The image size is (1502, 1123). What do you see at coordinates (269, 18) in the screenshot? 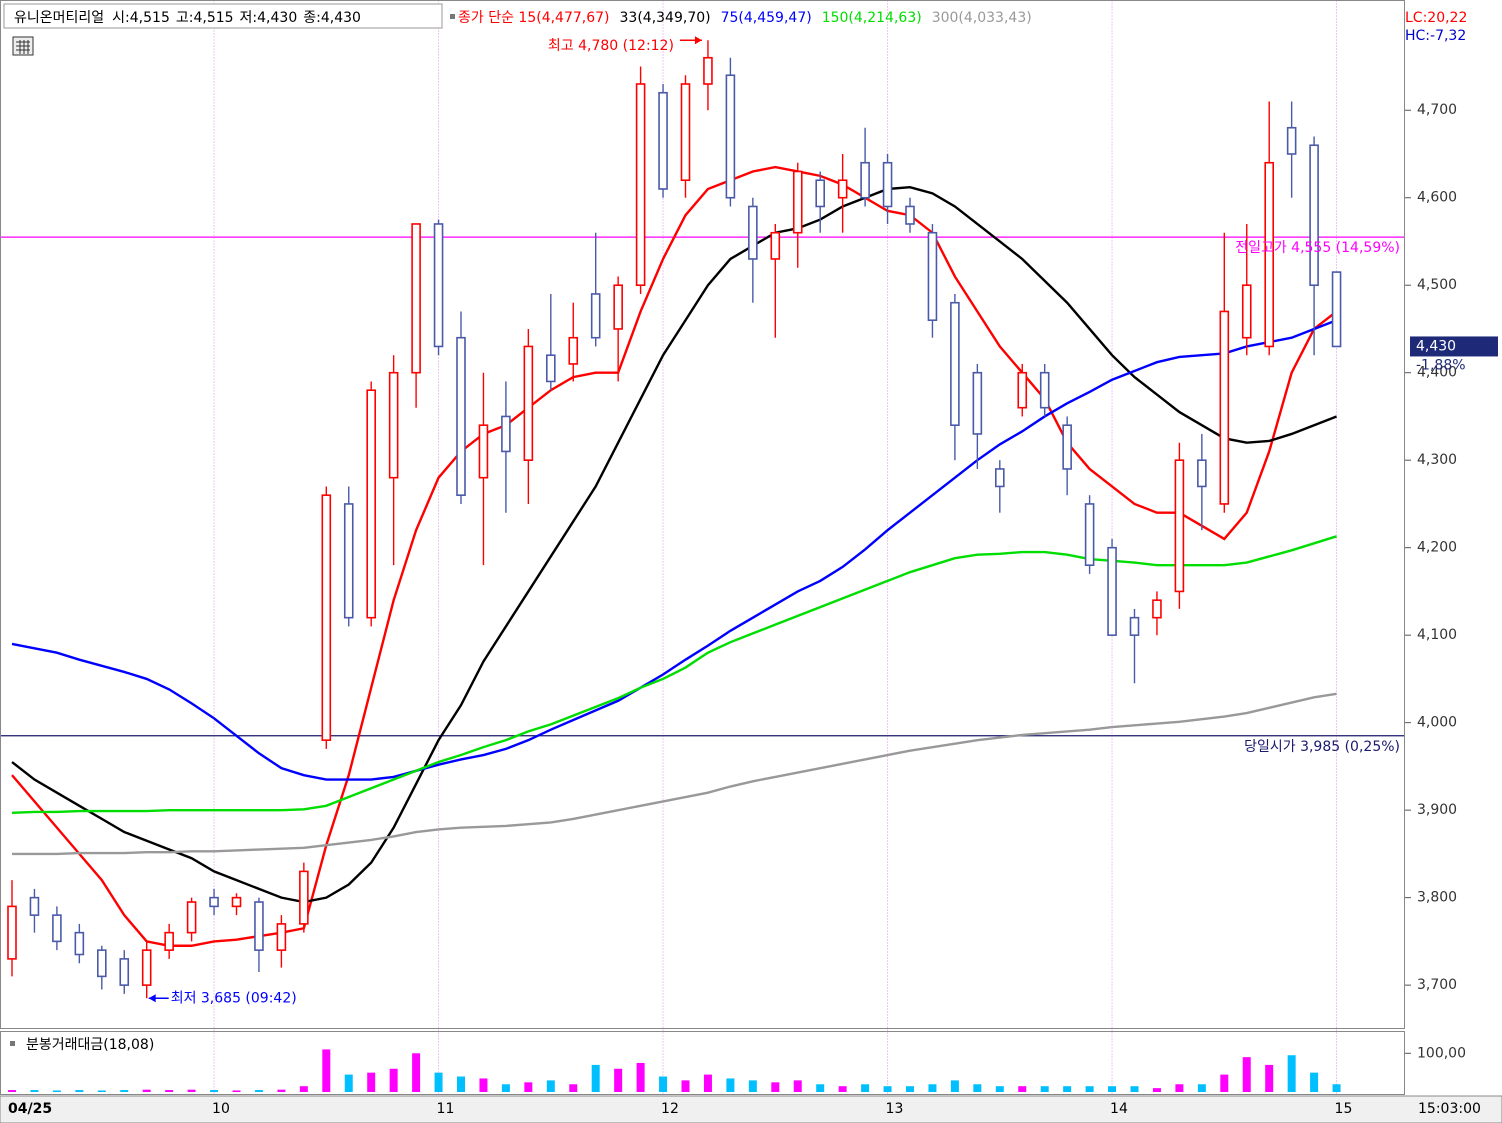
I see `header-value: 저:4,430` at bounding box center [269, 18].